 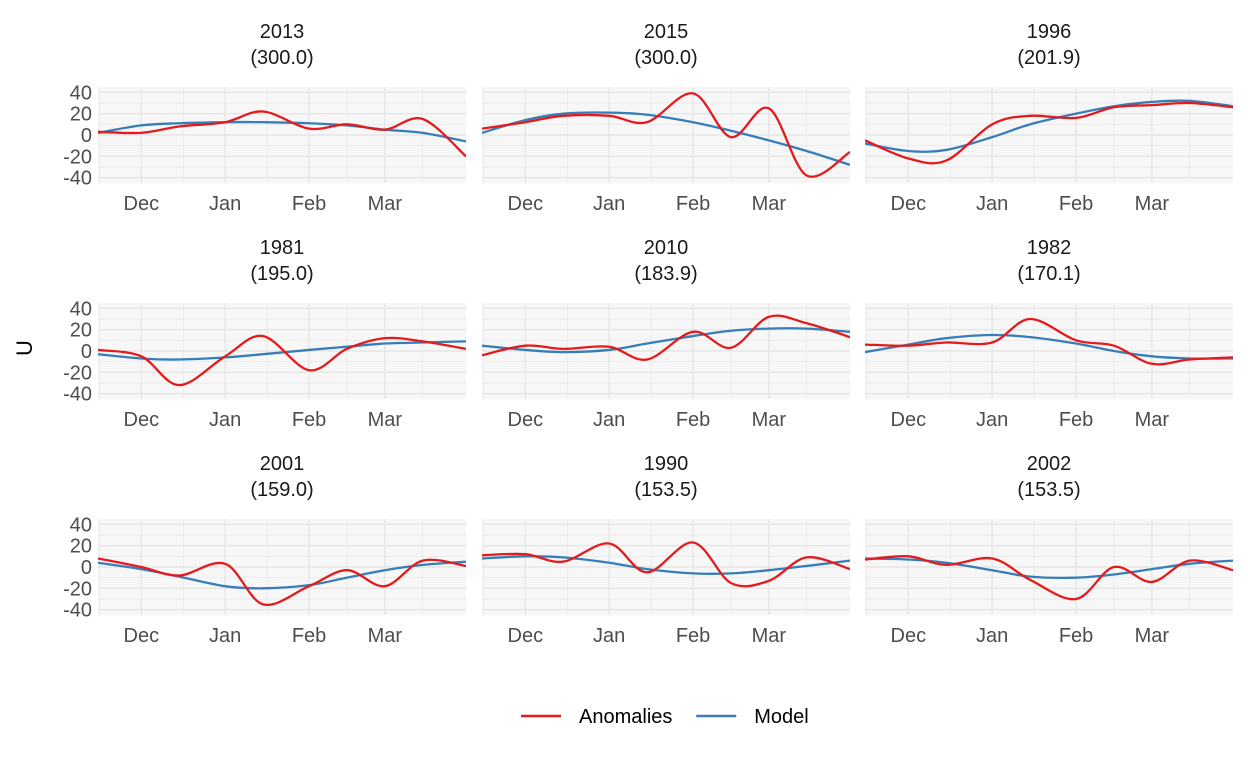 What do you see at coordinates (781, 717) in the screenshot?
I see `legend-label-model: Model` at bounding box center [781, 717].